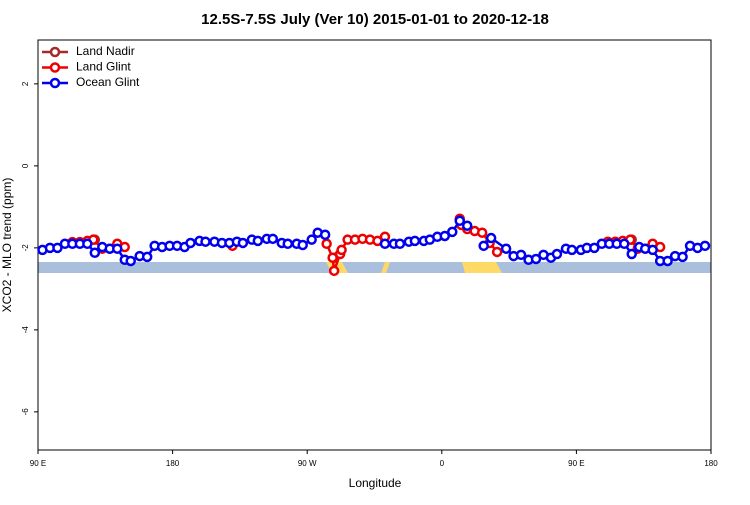  What do you see at coordinates (105, 51) in the screenshot?
I see `legend-label: Land Nadir` at bounding box center [105, 51].